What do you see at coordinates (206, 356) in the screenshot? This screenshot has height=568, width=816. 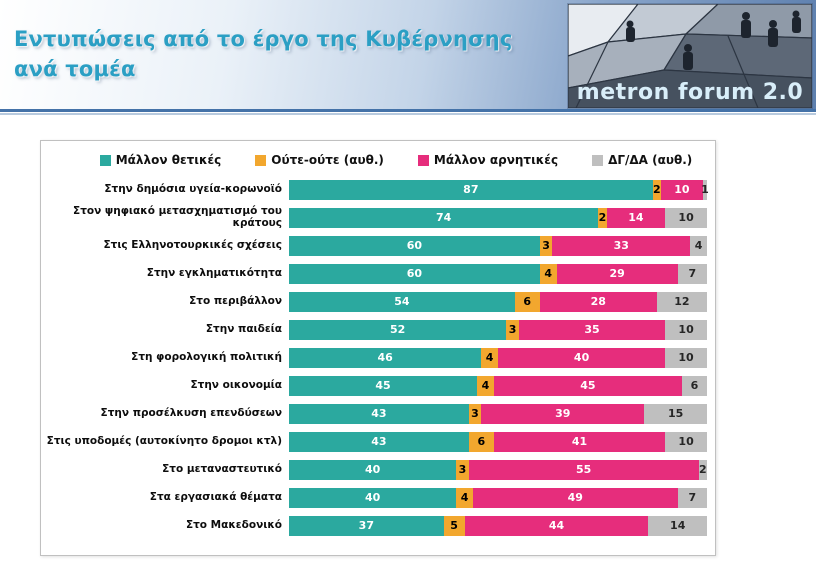 I see `category-label: Στη φορολογική πολιτική` at bounding box center [206, 356].